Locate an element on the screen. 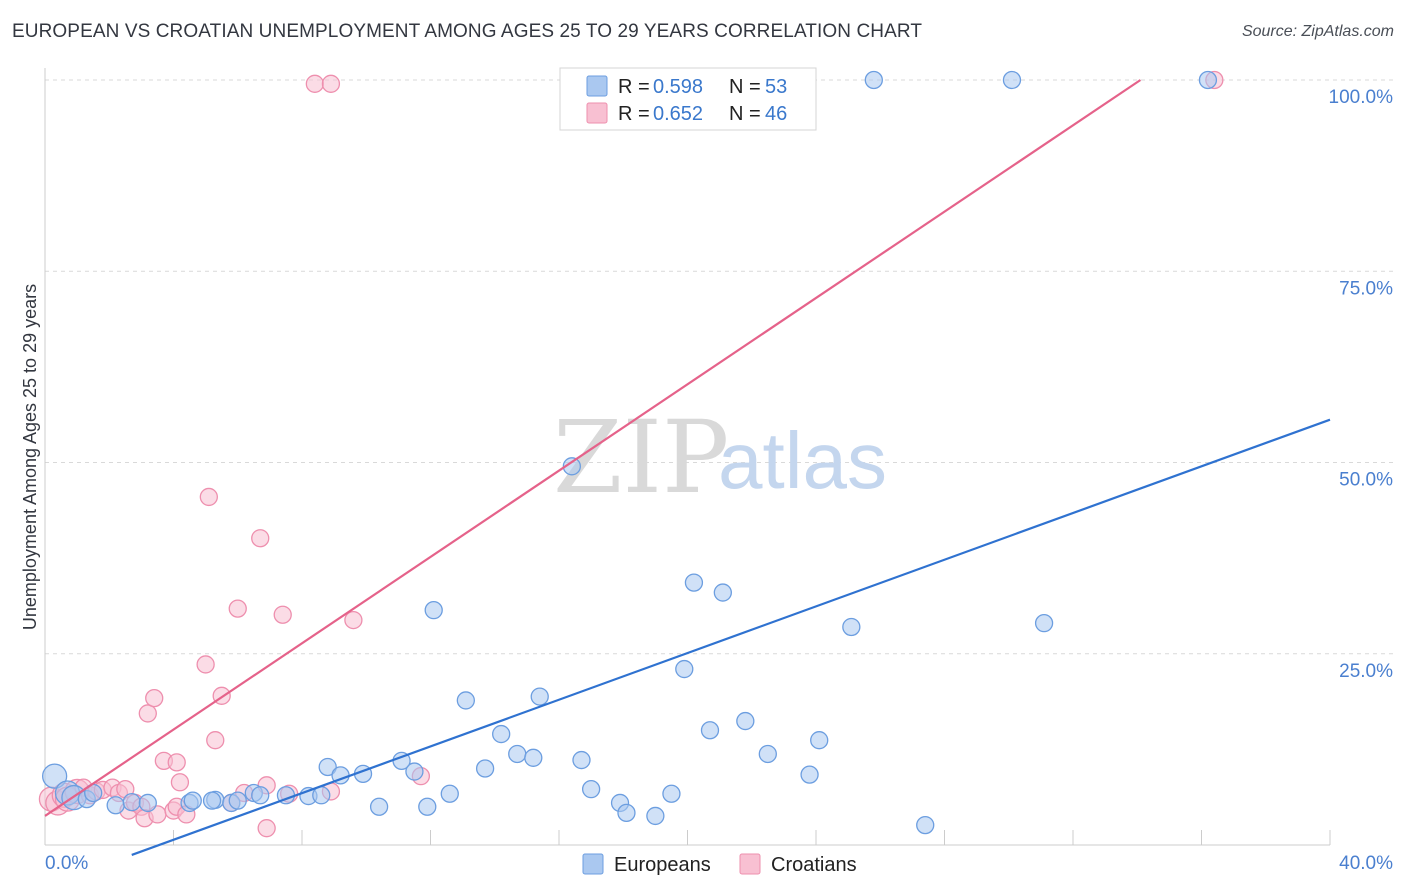 Image resolution: width=1406 pixels, height=892 pixels. legend-europeans-swatch is located at coordinates (593, 864).